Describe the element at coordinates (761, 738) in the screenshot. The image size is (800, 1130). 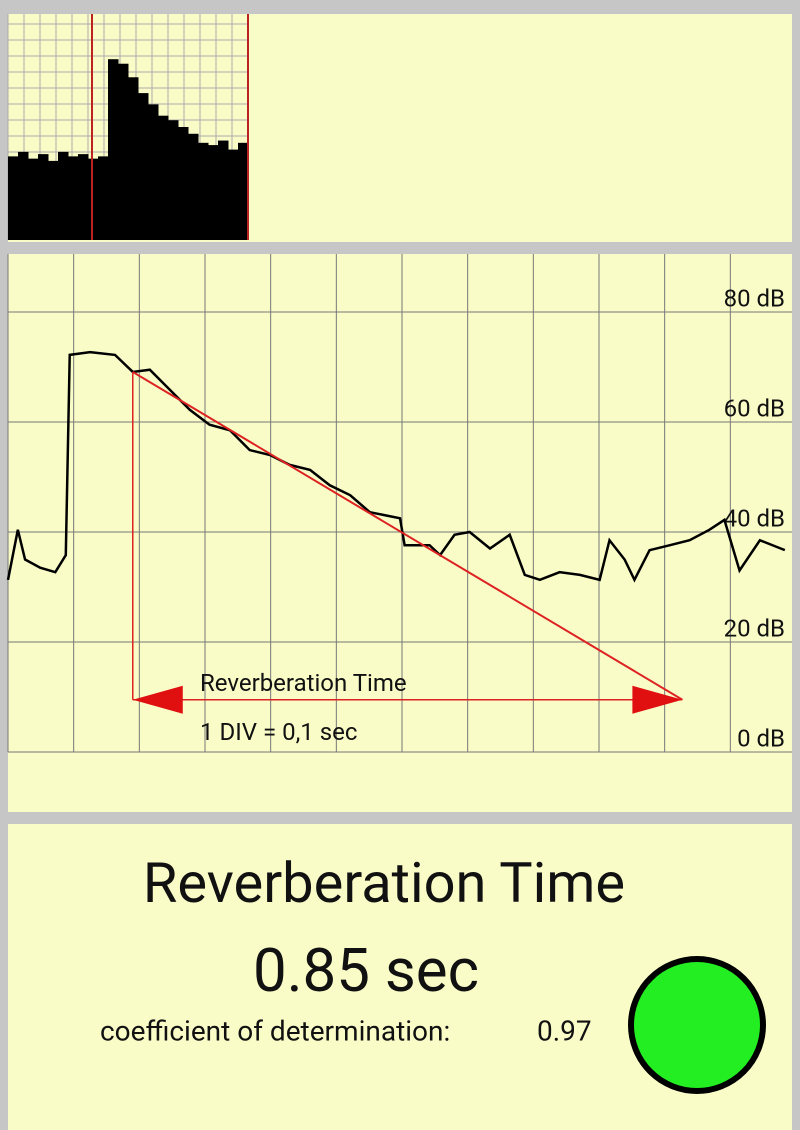
I see `y-tick-label: 0 dB` at that location.